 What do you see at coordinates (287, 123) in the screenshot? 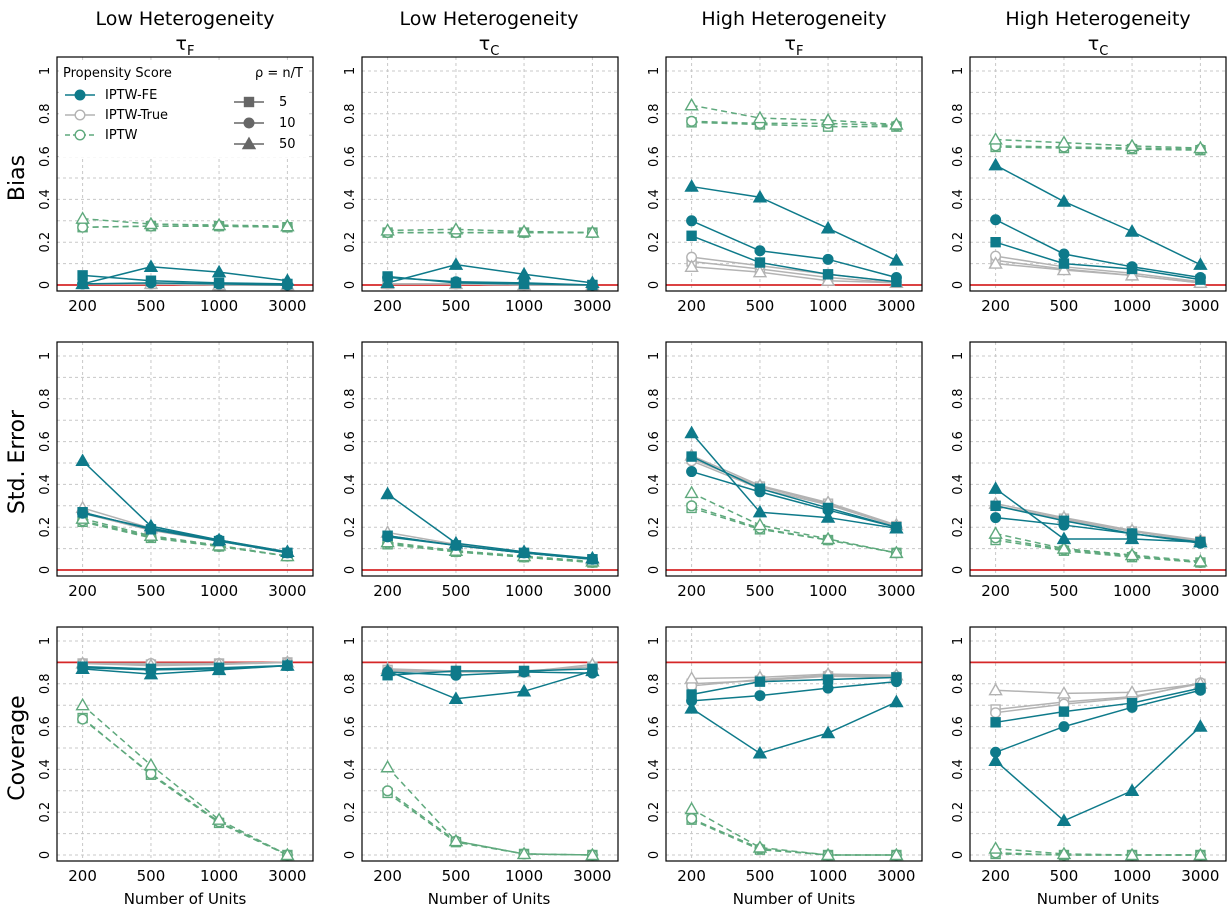
I see `legend-label-rho-10: 10` at bounding box center [287, 123].